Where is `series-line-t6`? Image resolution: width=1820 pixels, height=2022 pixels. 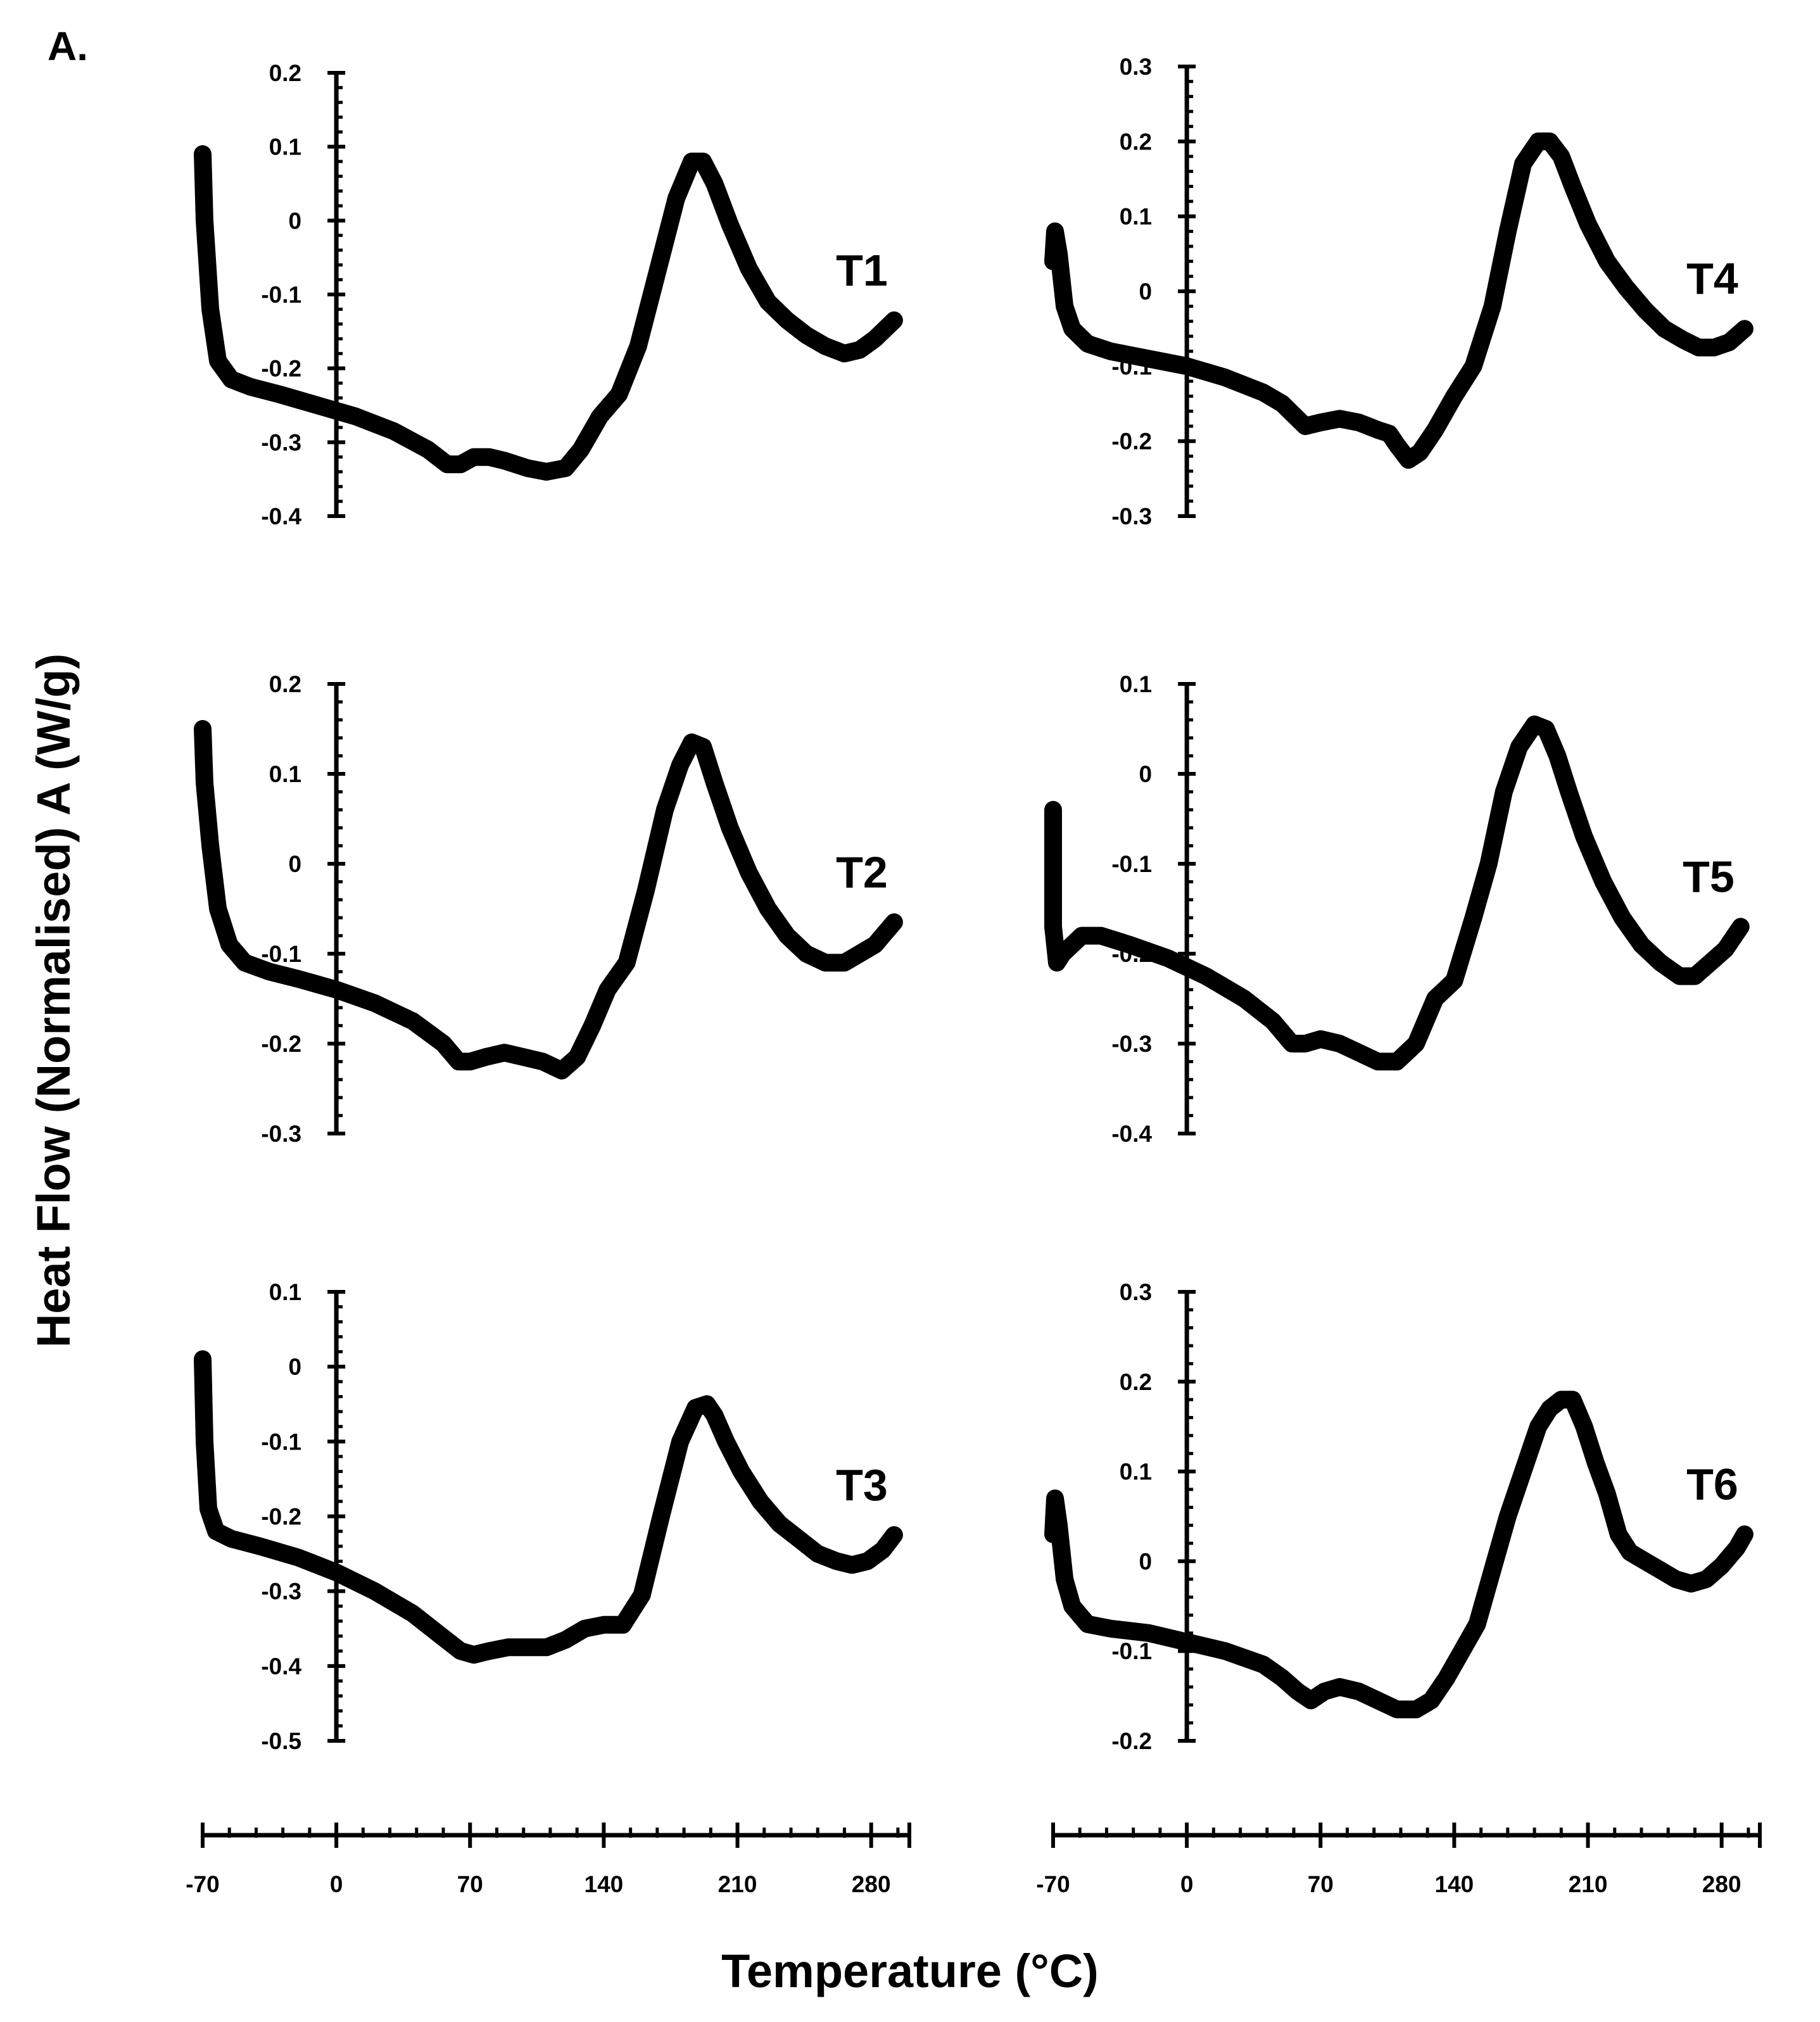 series-line-t6 is located at coordinates (1399, 1555).